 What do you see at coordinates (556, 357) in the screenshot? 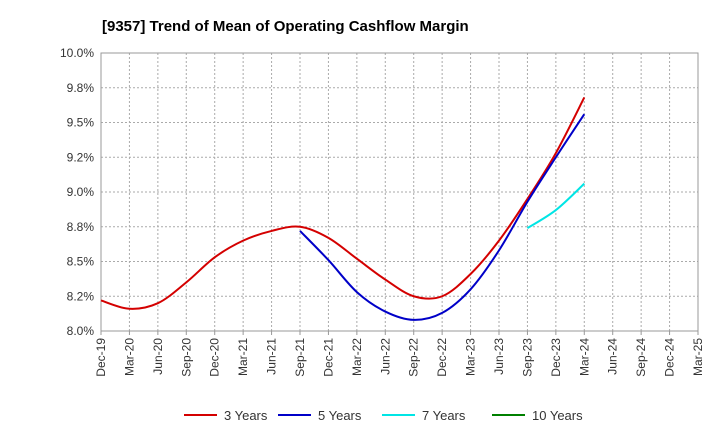
I see `x-tick-label: Dec-23` at bounding box center [556, 357].